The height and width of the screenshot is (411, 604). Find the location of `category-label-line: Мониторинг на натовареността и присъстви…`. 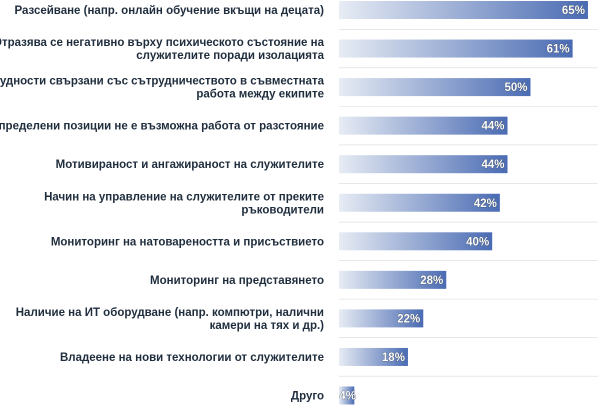

category-label-line: Мониторинг на натовареността и присъстви… is located at coordinates (187, 242).